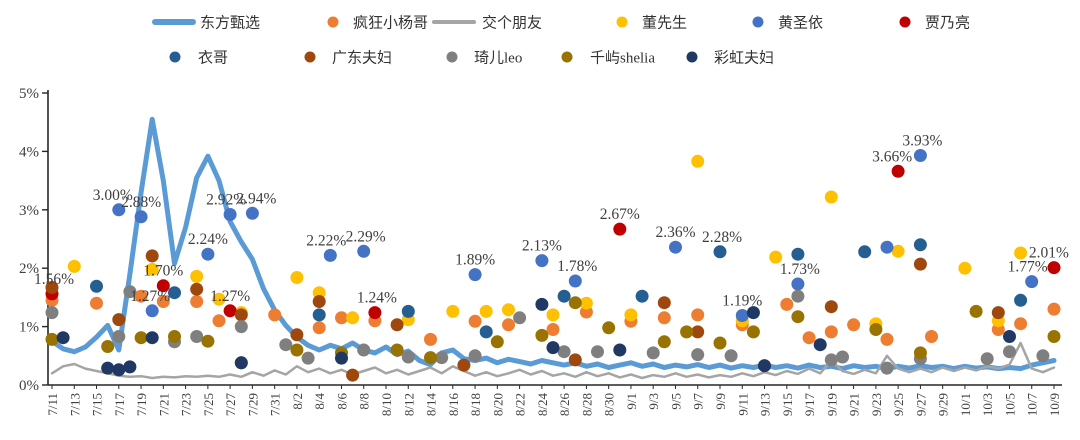 The image size is (1080, 440). Describe the element at coordinates (542, 246) in the screenshot. I see `data-label: 2.13%` at that location.